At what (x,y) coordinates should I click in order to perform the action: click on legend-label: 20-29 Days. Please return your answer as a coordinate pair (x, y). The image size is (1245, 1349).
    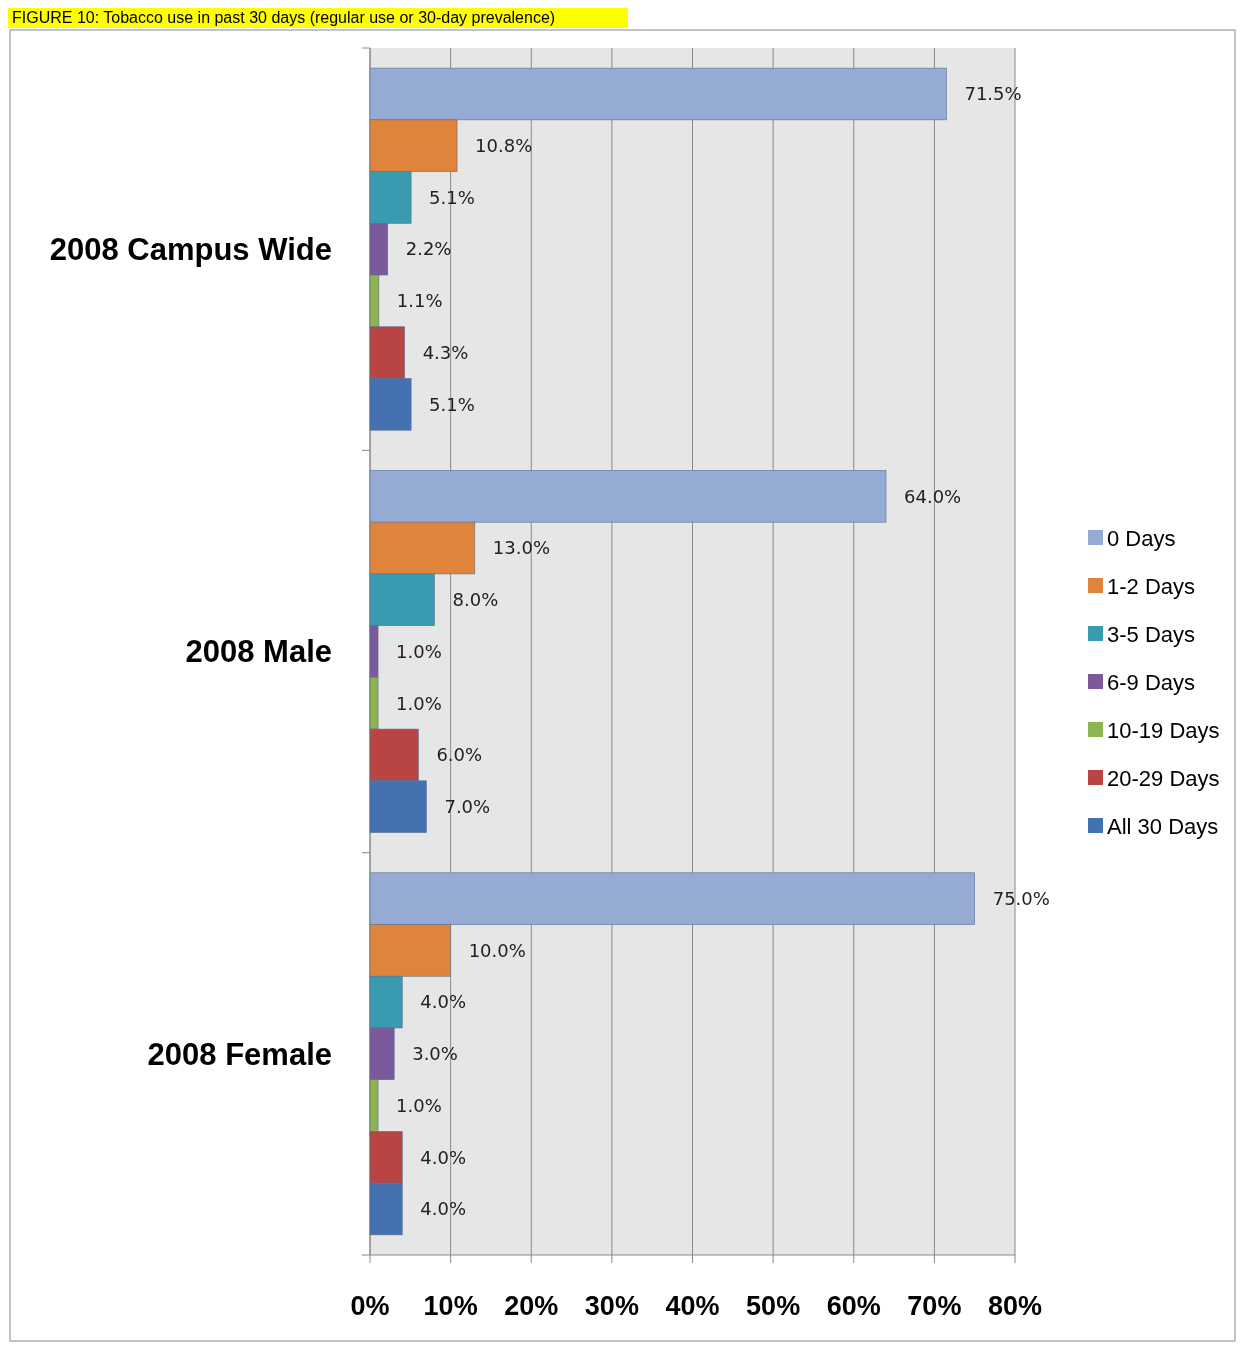
    Looking at the image, I should click on (1163, 778).